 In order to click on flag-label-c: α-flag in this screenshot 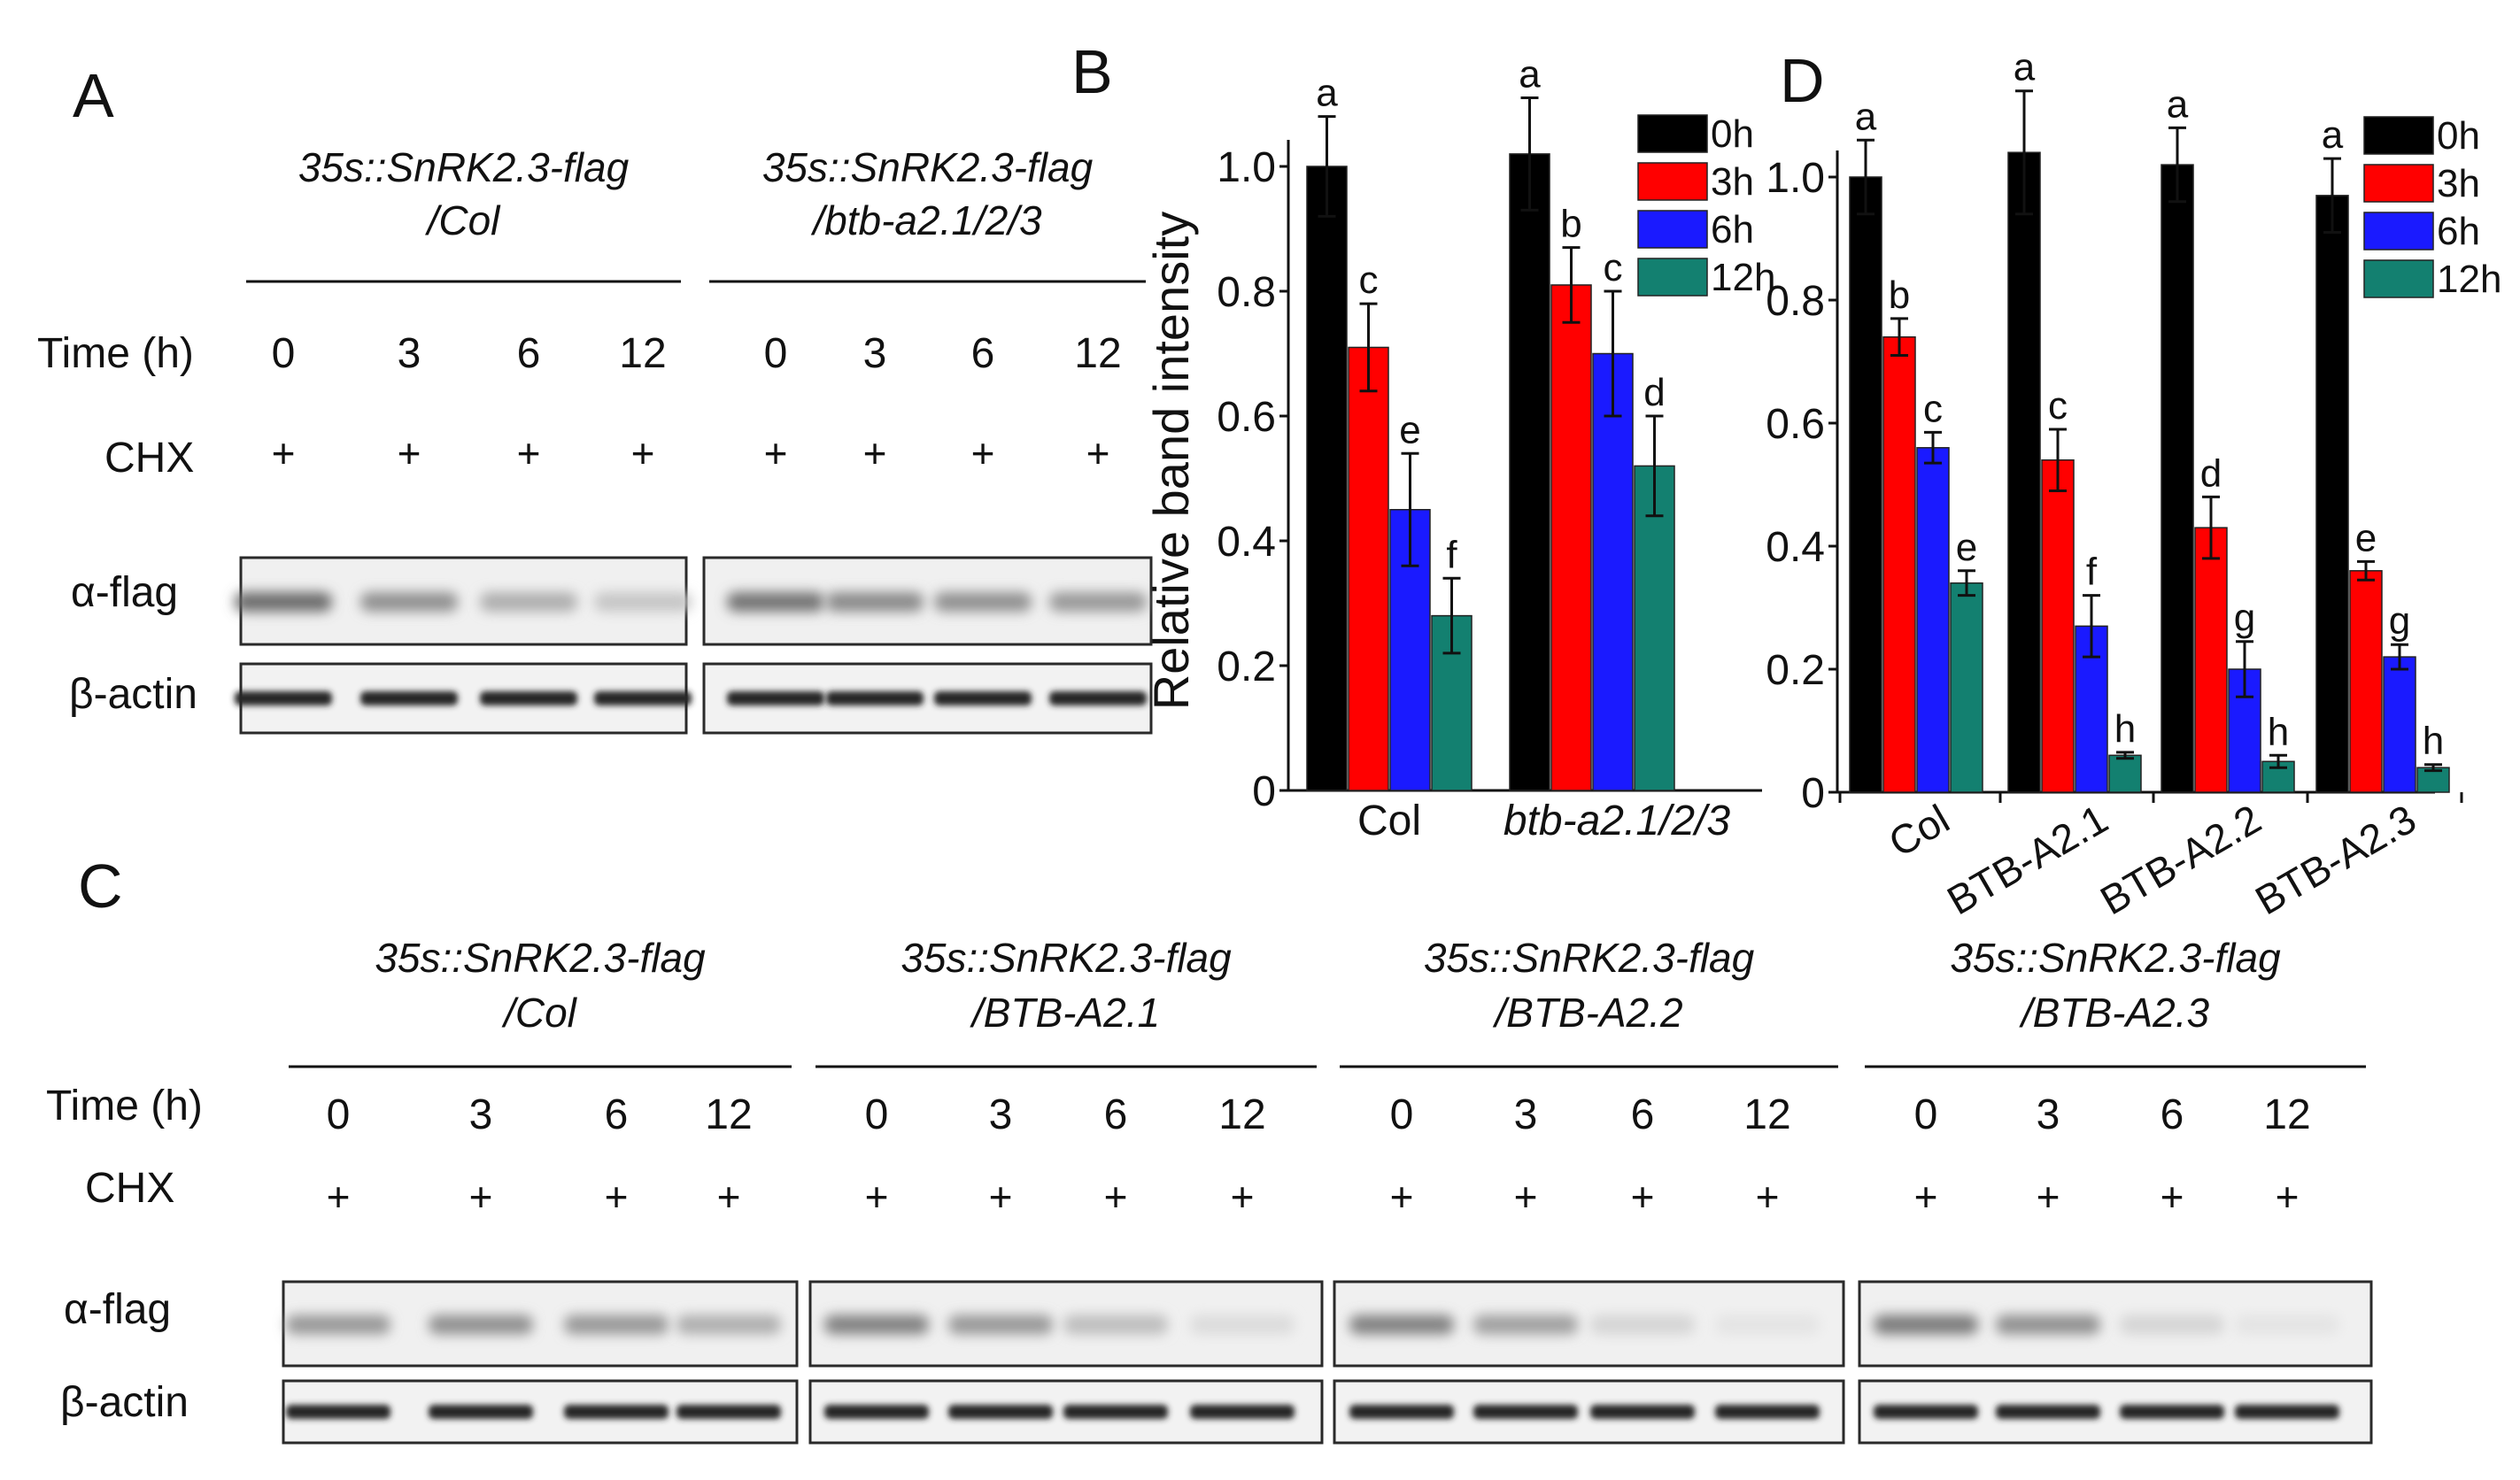, I will do `click(118, 1309)`.